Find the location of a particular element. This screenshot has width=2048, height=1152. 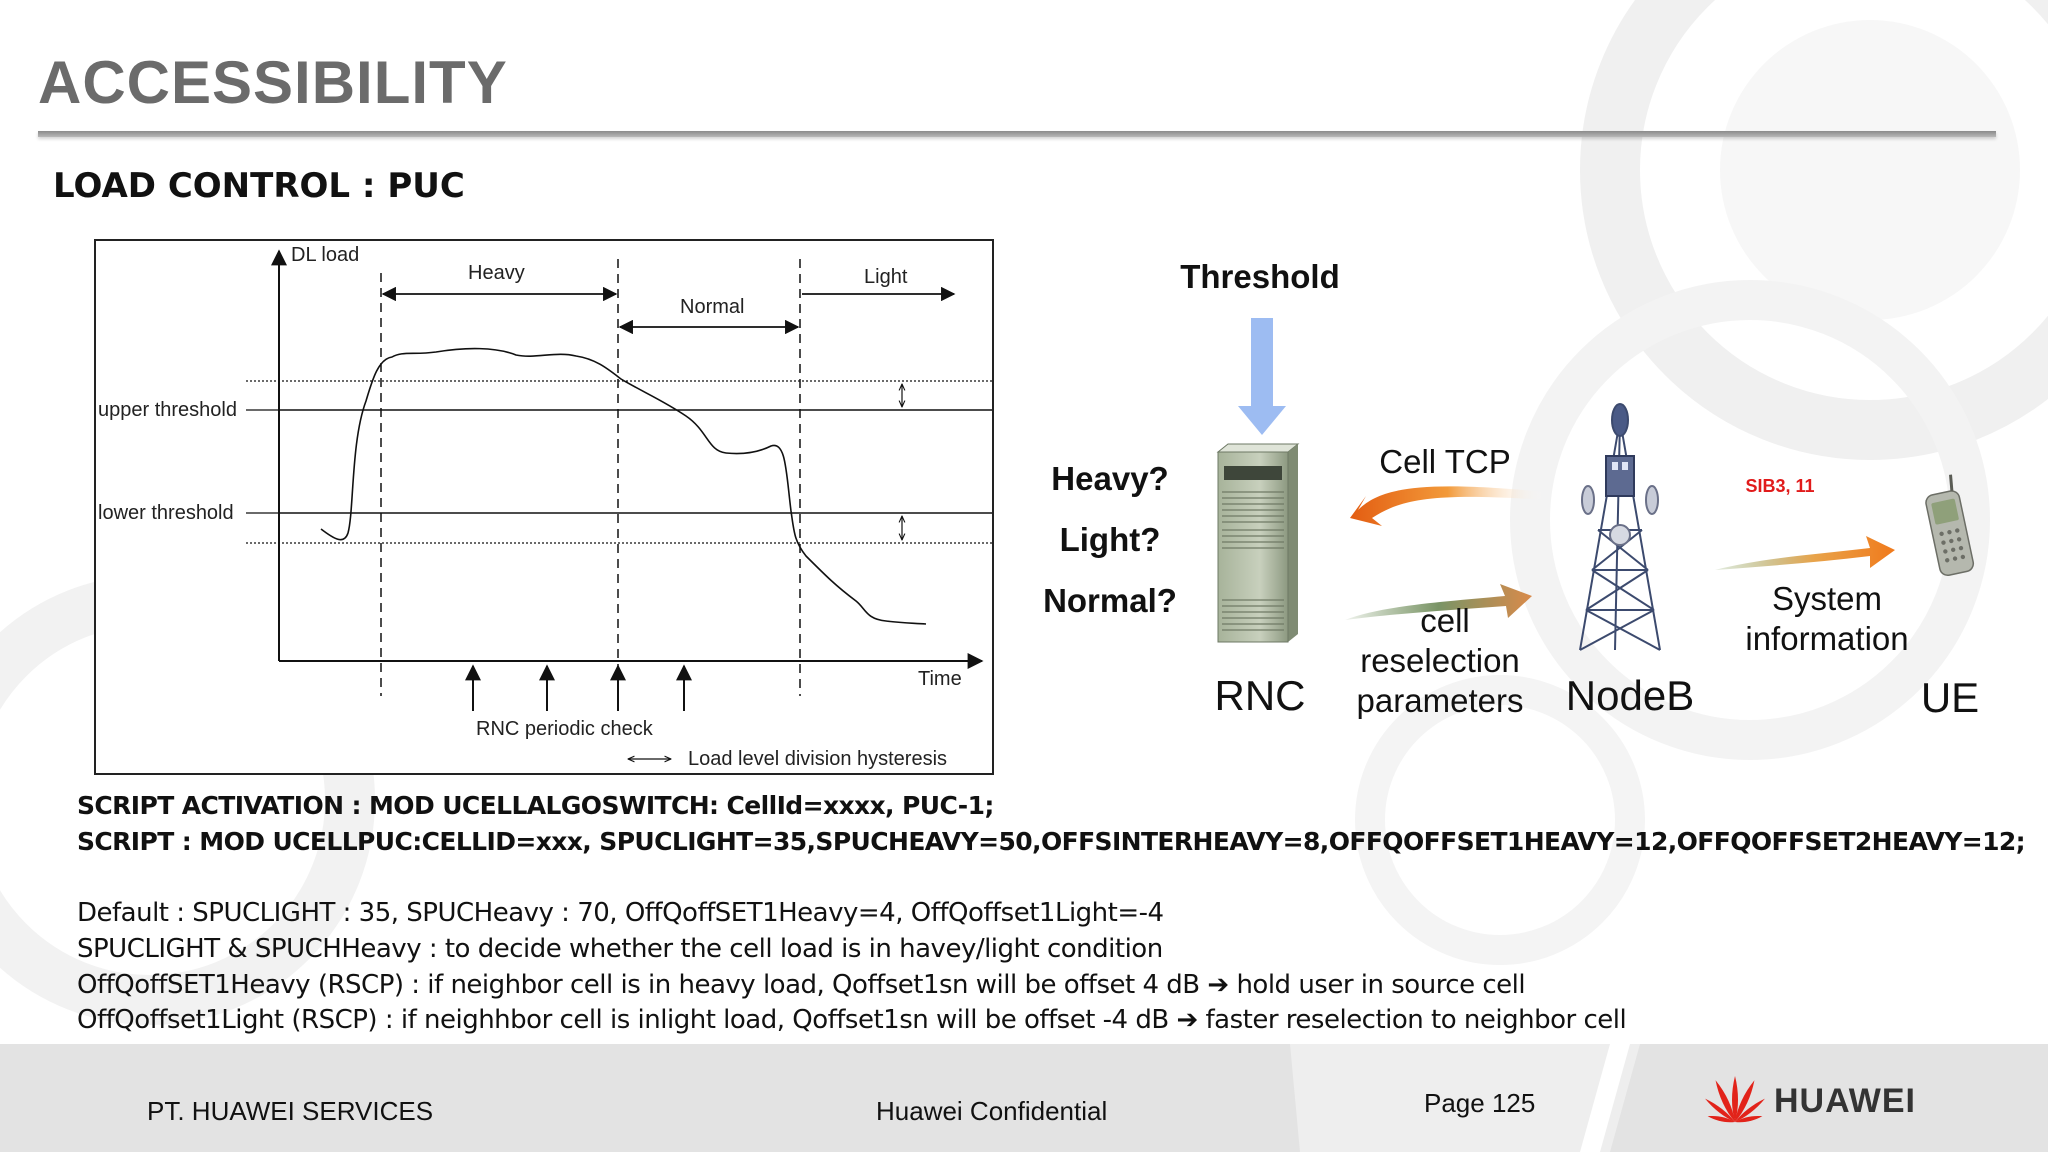

footer-page-number: Page 125 is located at coordinates (1480, 1103).